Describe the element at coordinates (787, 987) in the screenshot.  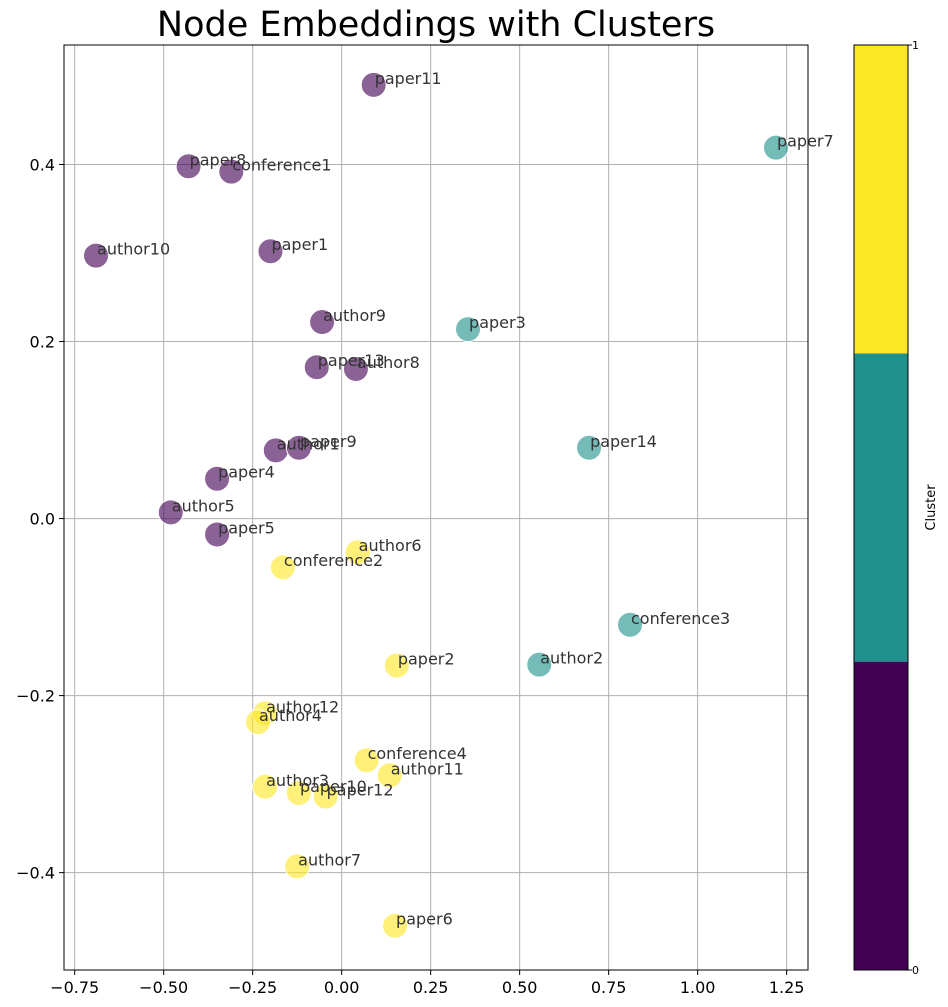
I see `x-tick-label: 1.25` at that location.